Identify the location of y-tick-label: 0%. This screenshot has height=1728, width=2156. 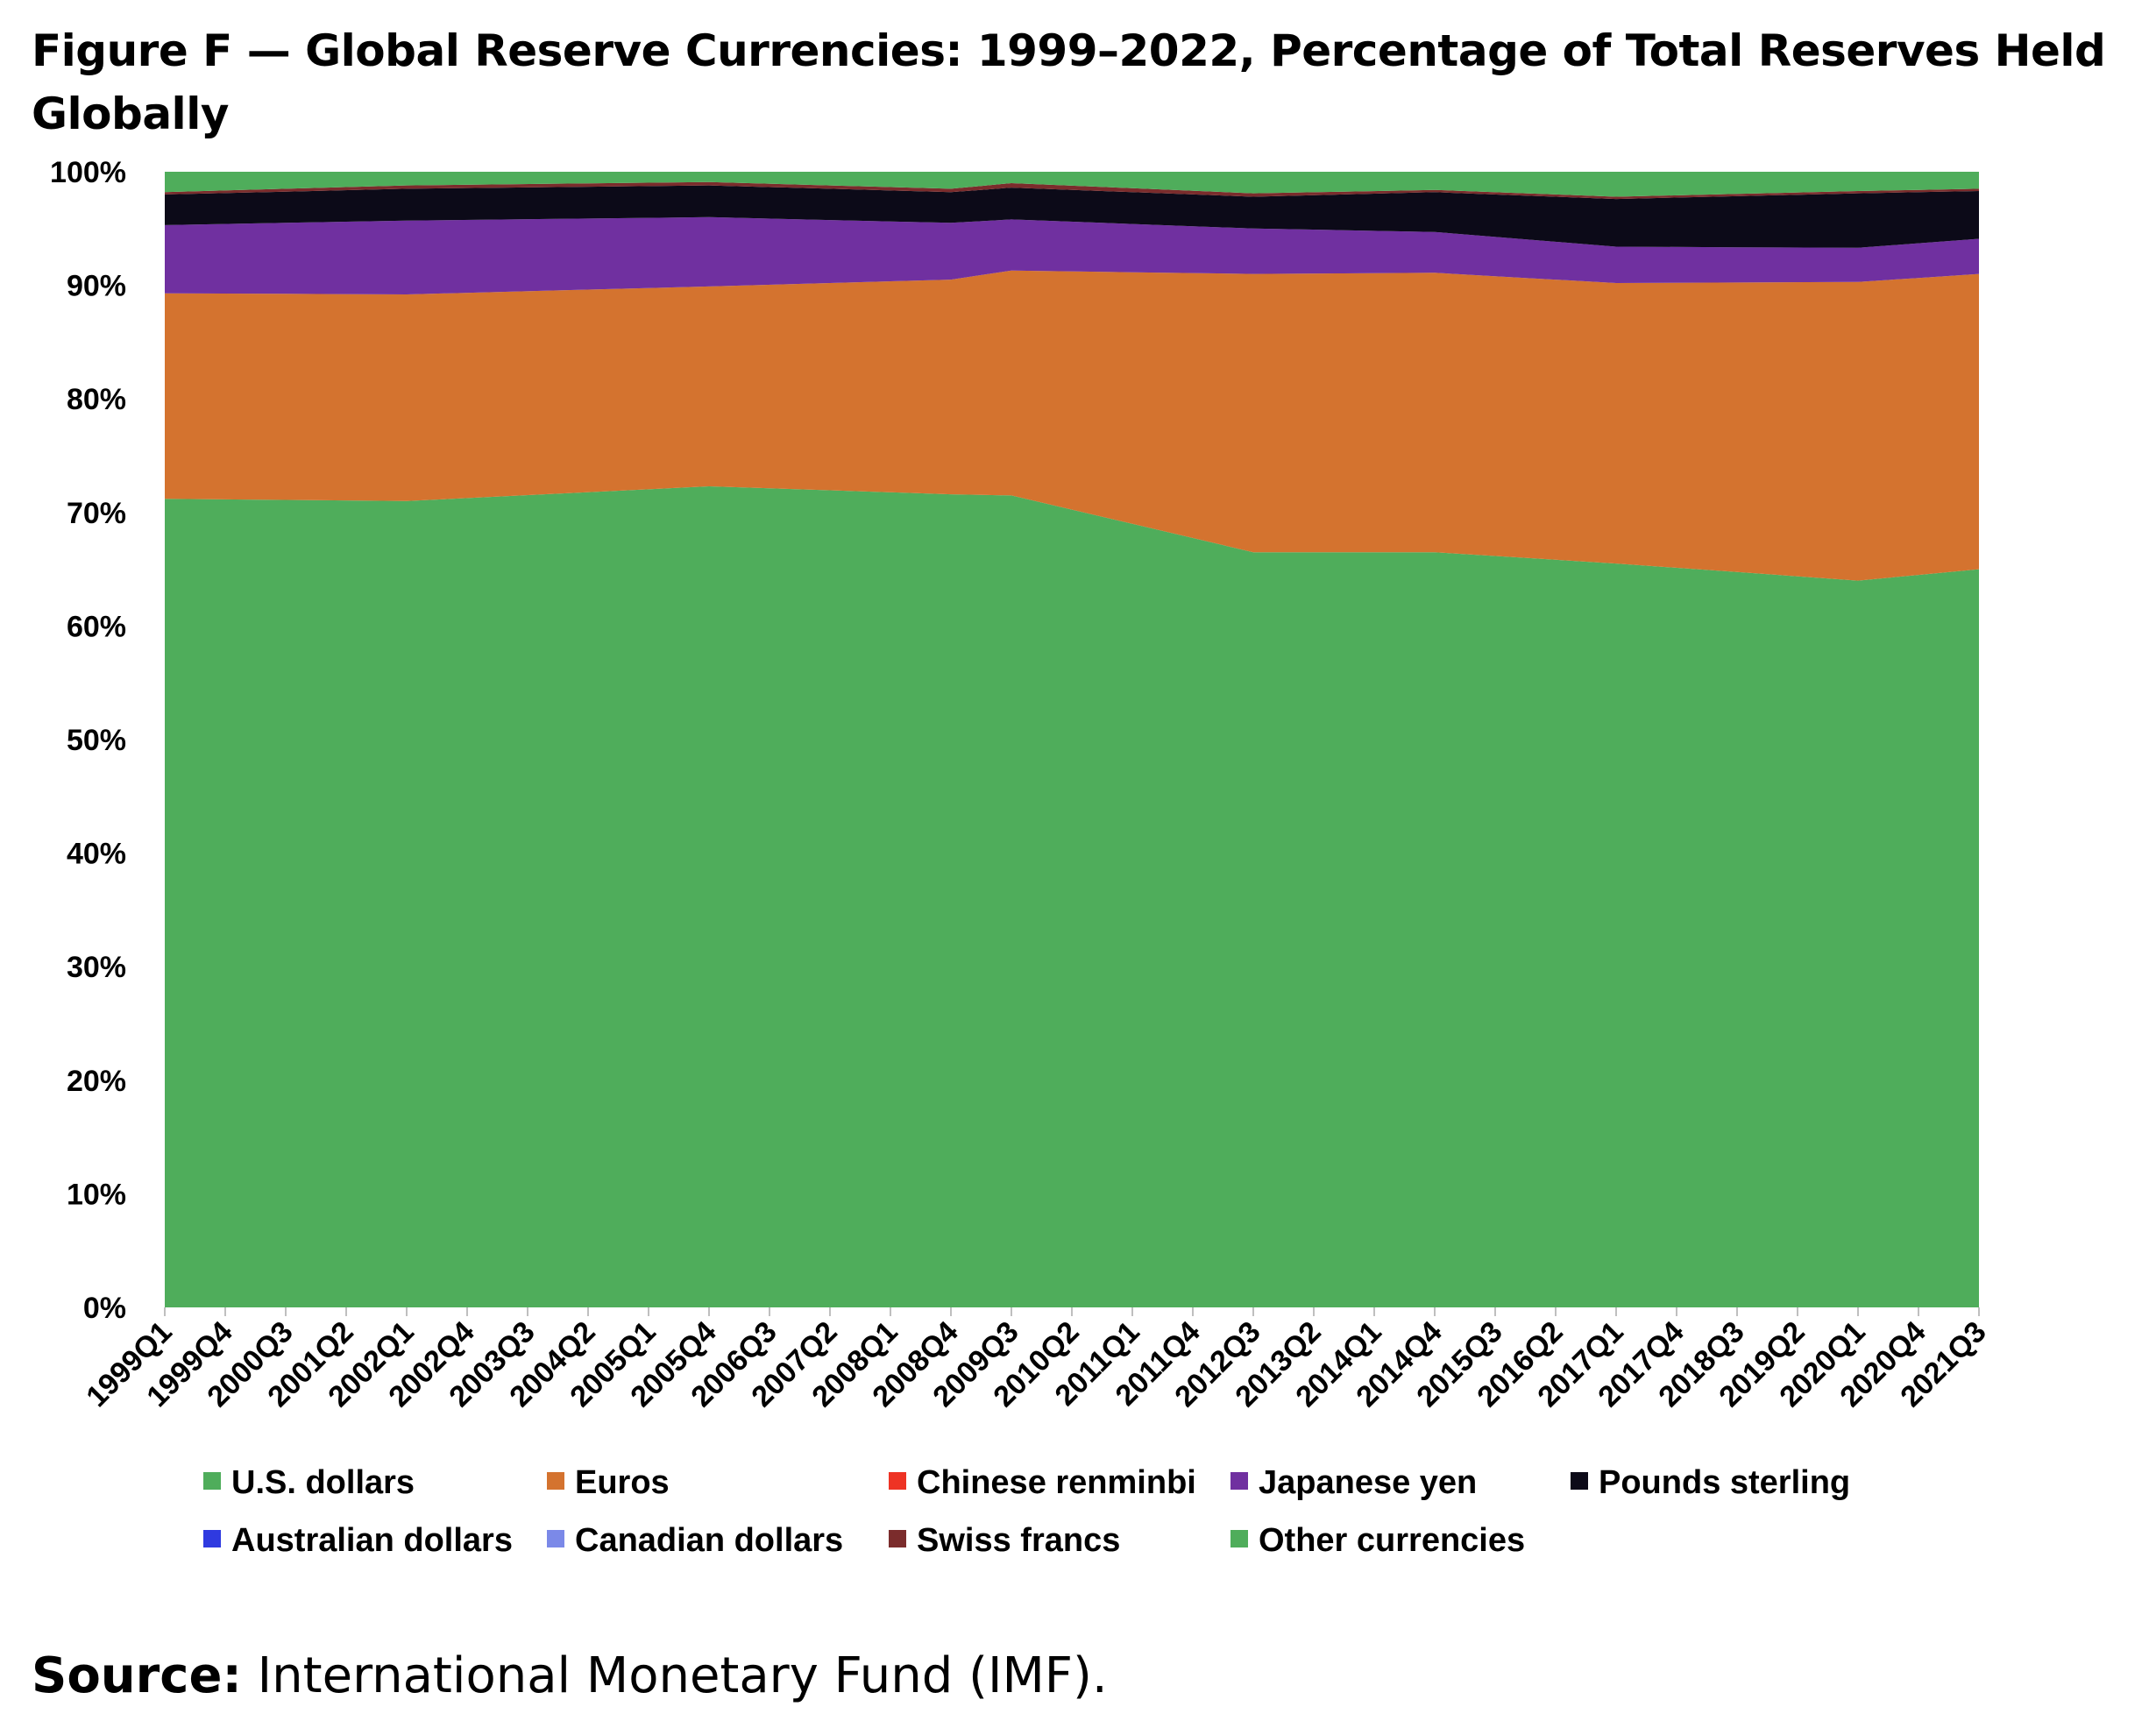
(105, 1308).